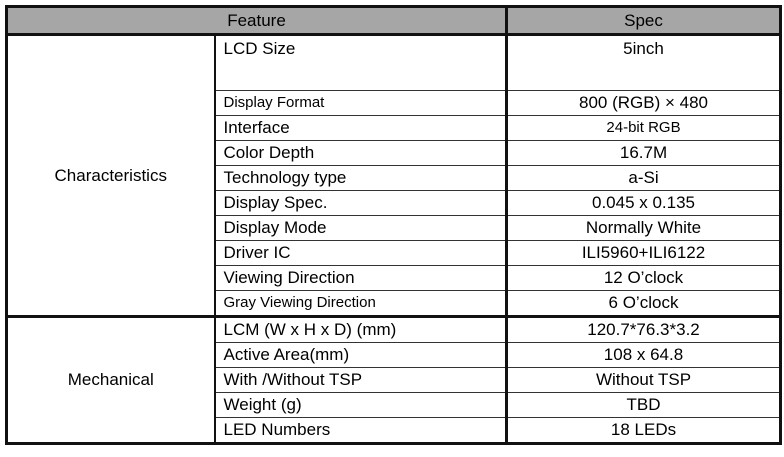 This screenshot has height=457, width=784. I want to click on header-feature: Feature, so click(256, 21).